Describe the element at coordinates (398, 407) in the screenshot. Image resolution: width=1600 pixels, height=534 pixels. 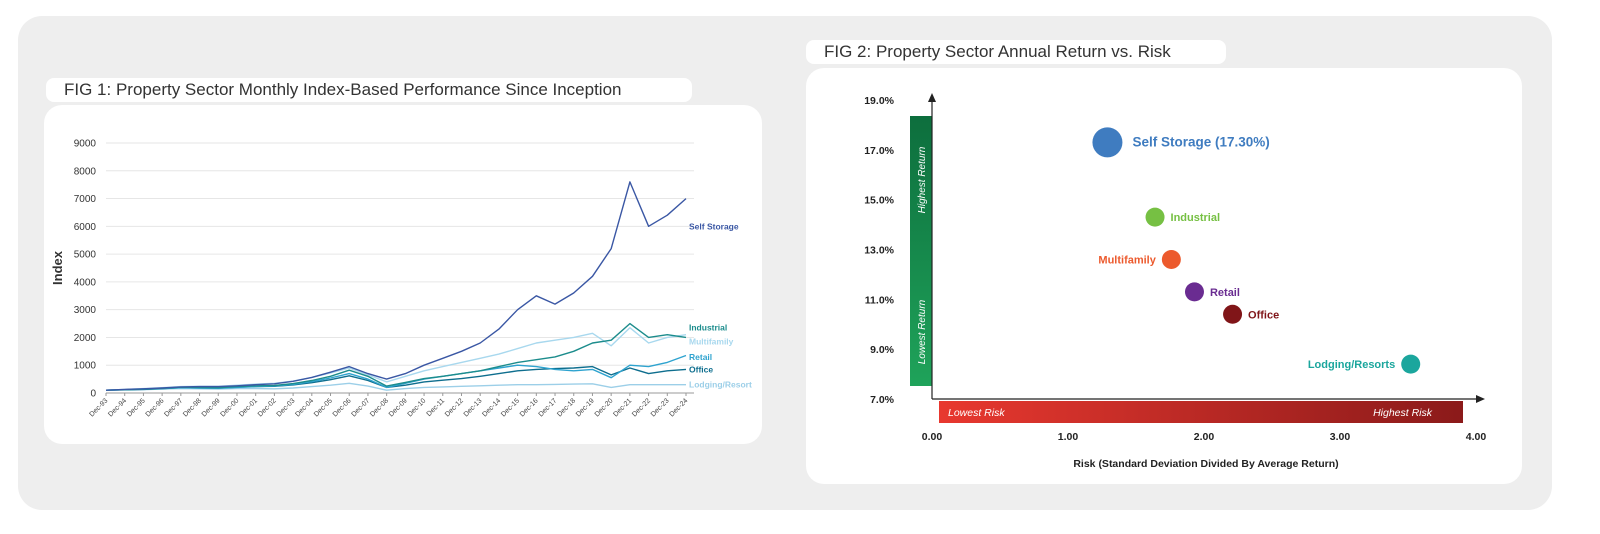
I see `x-tick-label: Dec-09` at that location.